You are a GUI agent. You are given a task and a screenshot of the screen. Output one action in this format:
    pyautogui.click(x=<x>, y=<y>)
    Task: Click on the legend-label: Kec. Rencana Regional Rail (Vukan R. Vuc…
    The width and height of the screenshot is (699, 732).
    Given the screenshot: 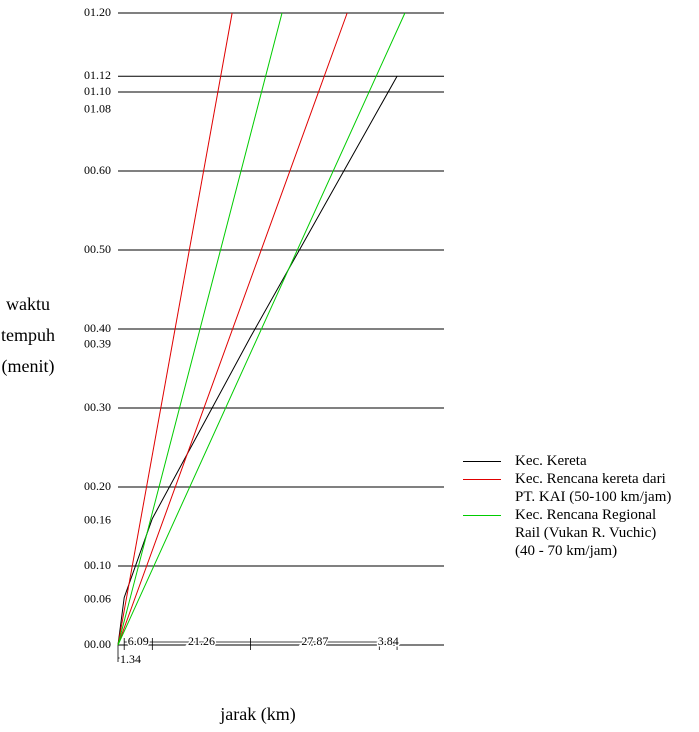 What is the action you would take?
    pyautogui.click(x=586, y=533)
    